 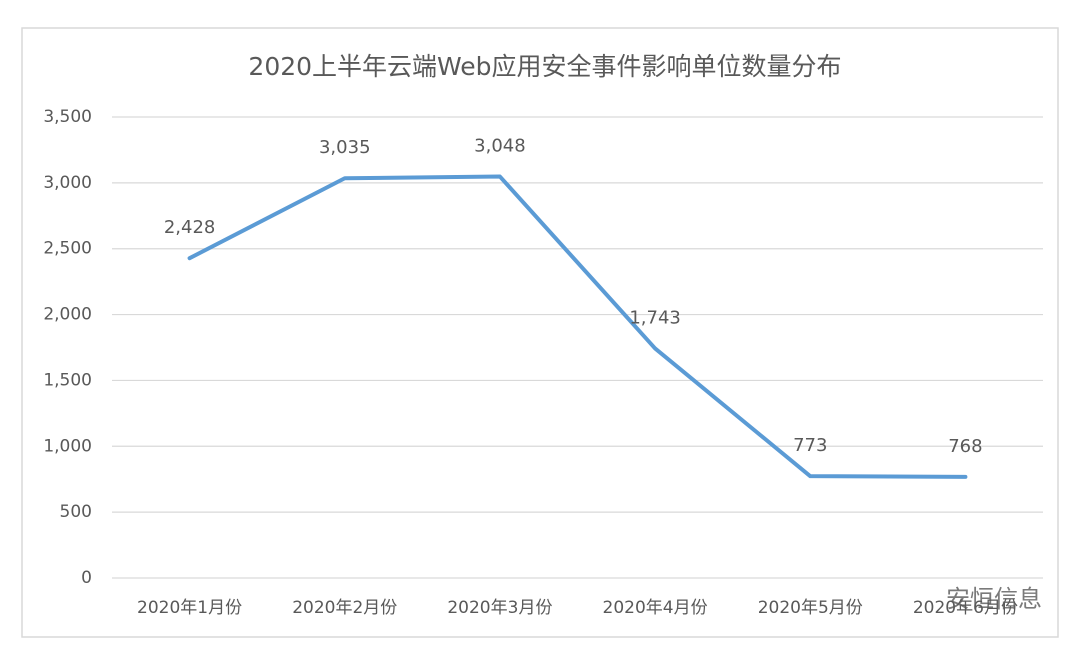 What do you see at coordinates (67, 183) in the screenshot?
I see `y-tick-label: 3,000` at bounding box center [67, 183].